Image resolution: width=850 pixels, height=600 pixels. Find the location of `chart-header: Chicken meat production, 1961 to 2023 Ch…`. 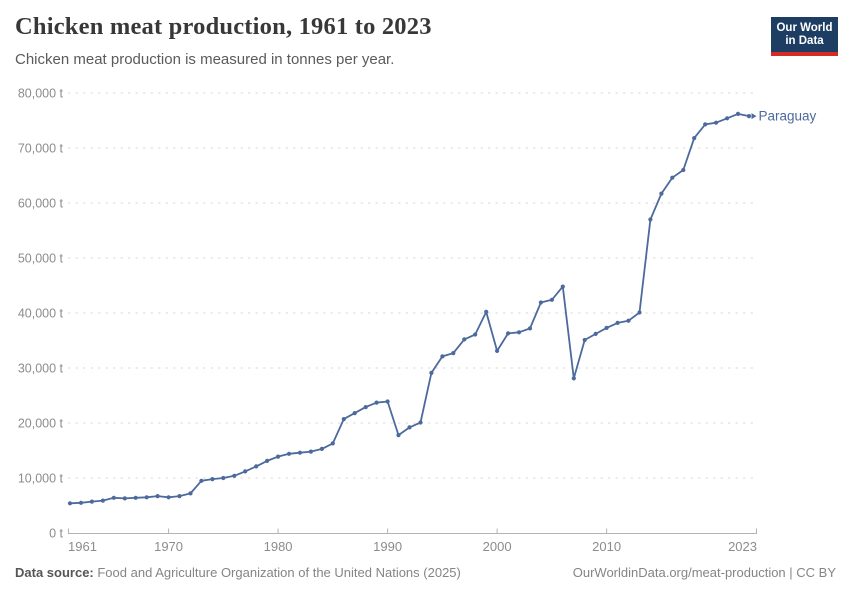

chart-header: Chicken meat production, 1961 to 2023 Ch… is located at coordinates (375, 40).